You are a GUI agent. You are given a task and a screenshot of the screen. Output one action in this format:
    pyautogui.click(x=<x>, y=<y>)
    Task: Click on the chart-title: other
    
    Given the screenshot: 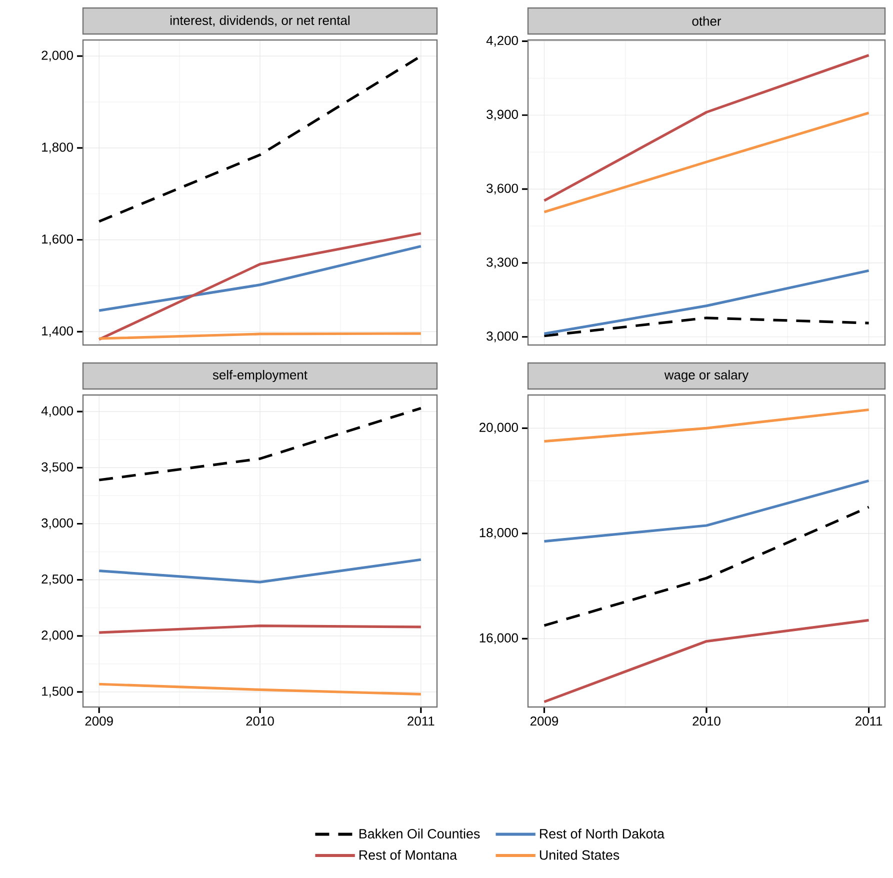 What is the action you would take?
    pyautogui.click(x=707, y=21)
    